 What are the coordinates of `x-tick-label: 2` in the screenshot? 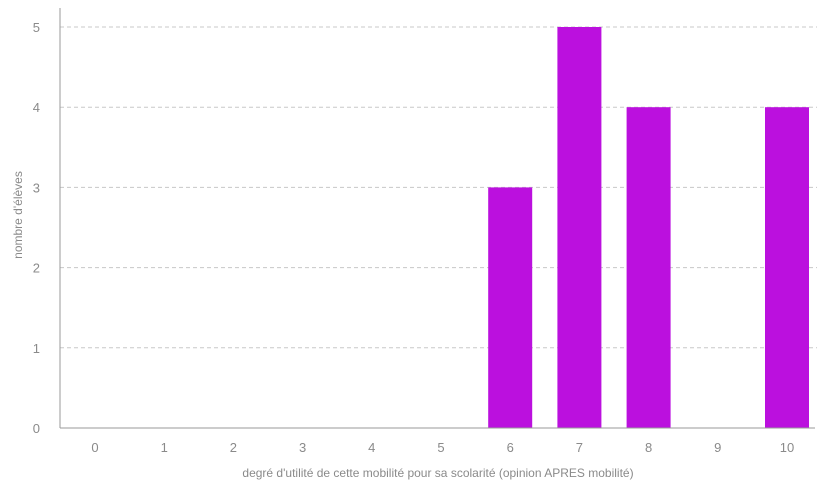 It's located at (233, 447).